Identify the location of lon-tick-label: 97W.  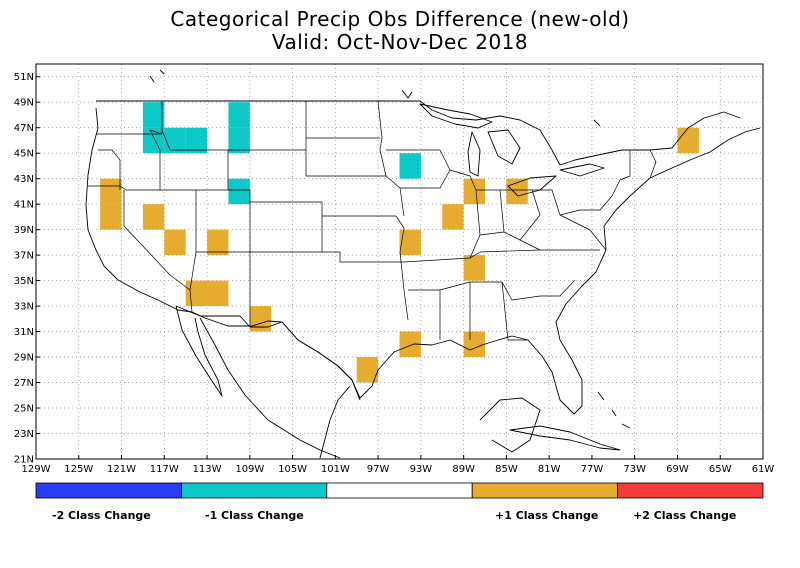
(378, 469).